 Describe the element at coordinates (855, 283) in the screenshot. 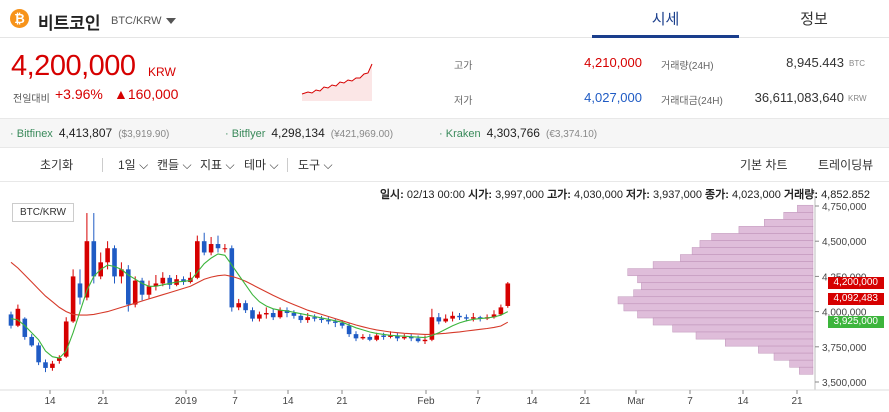

I see `price-tag: 4,200,000` at that location.